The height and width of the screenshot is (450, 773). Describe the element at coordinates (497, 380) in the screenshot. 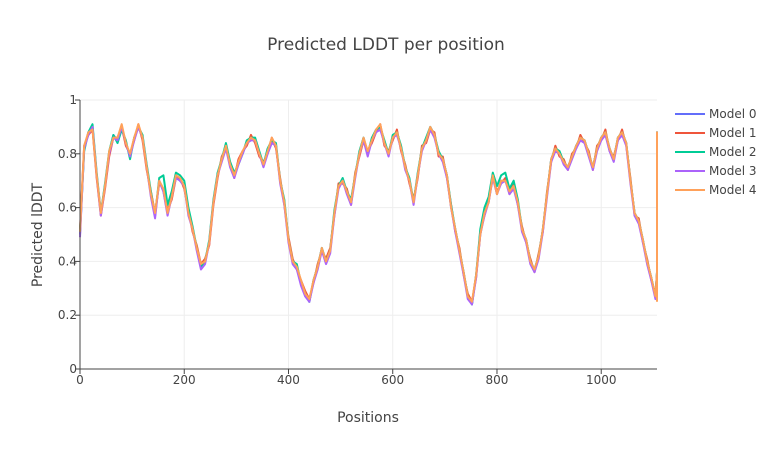

I see `x-tick-label: 800` at that location.